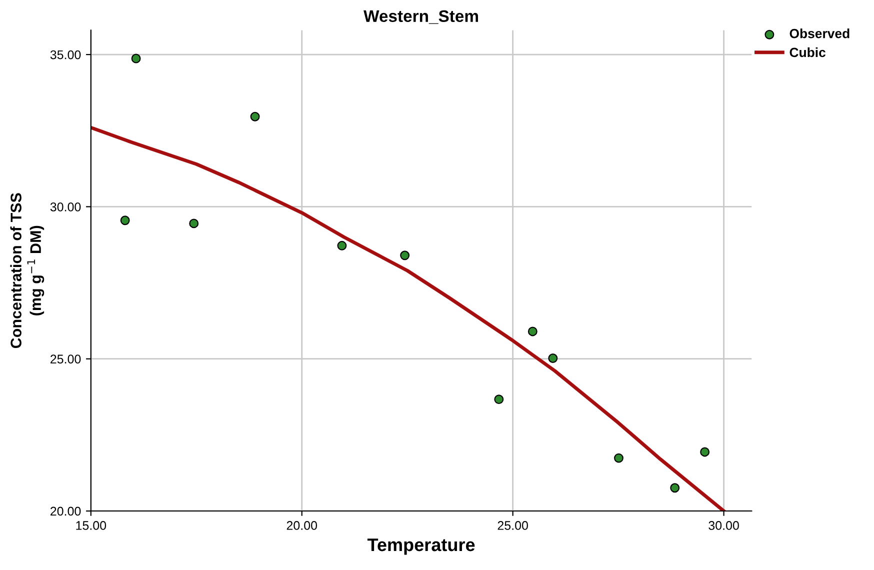 This screenshot has width=874, height=570. What do you see at coordinates (302, 525) in the screenshot?
I see `x-tick-label: 20.00` at bounding box center [302, 525].